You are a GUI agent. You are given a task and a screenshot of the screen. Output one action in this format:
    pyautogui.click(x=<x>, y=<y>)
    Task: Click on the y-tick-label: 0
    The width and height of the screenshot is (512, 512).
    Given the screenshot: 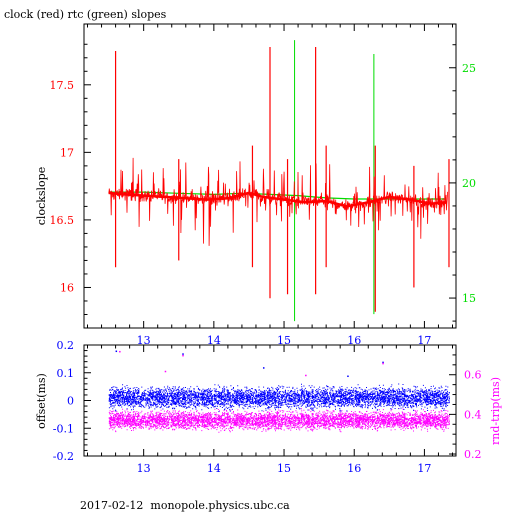 What is the action you would take?
    pyautogui.click(x=70, y=401)
    